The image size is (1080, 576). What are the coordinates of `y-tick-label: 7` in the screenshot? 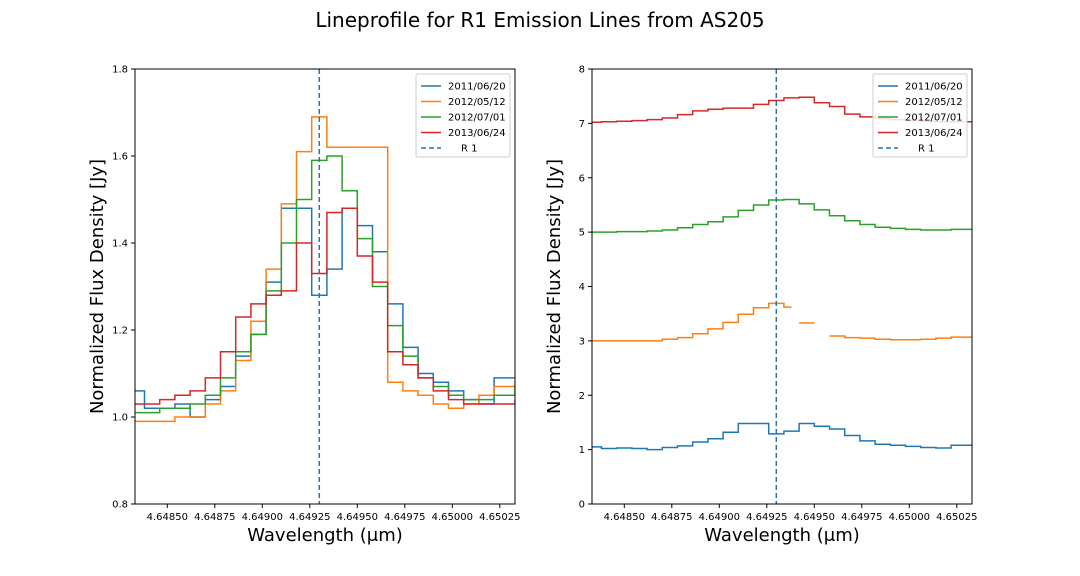 It's located at (582, 124).